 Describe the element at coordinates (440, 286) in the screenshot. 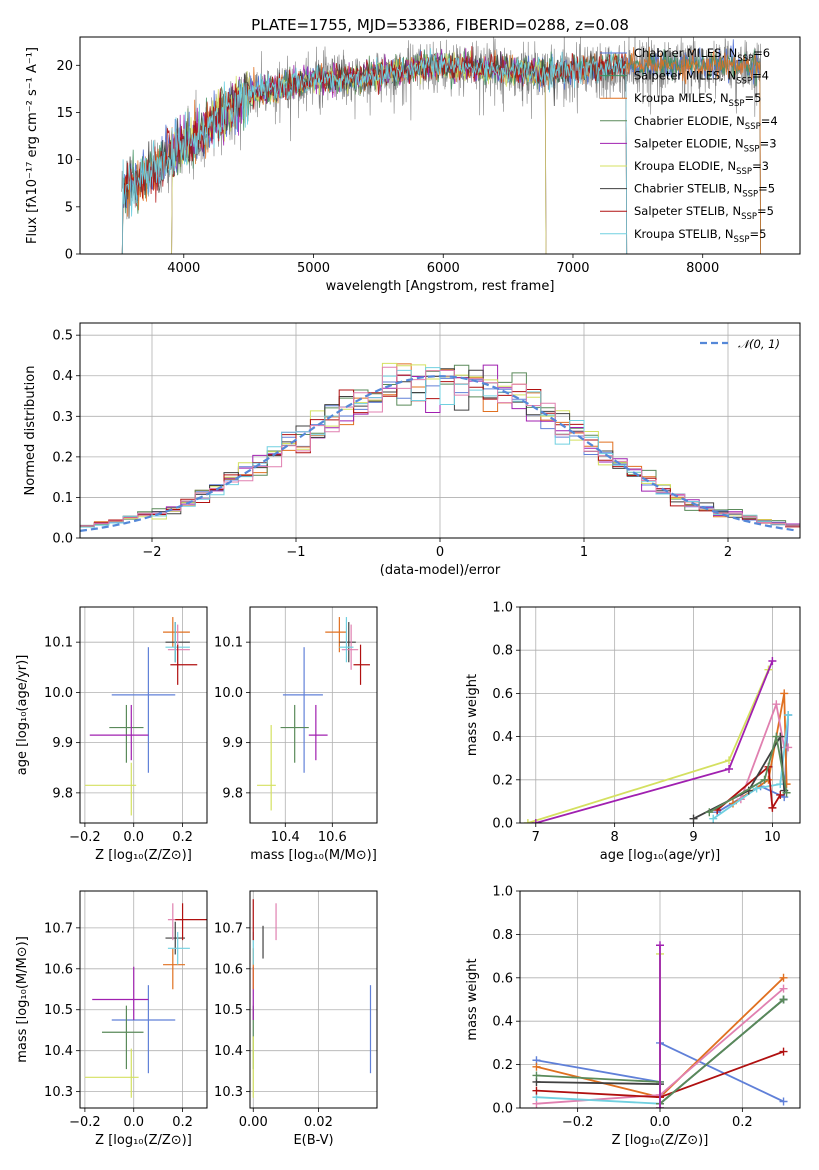

I see `x-axis-label: wavelength [Angstrom, rest frame]` at that location.